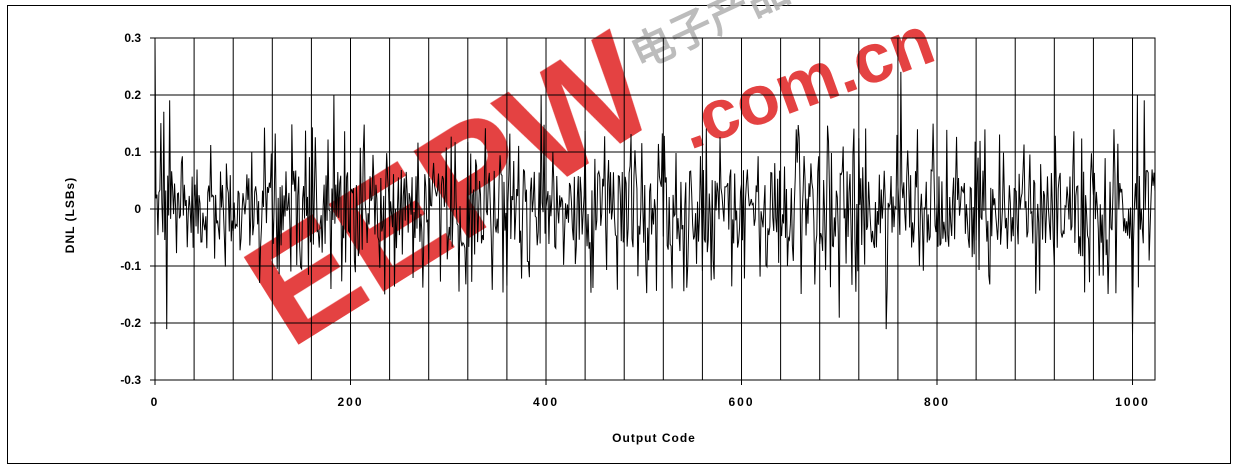 The height and width of the screenshot is (468, 1238). I want to click on x-tick-label: 800, so click(937, 402).